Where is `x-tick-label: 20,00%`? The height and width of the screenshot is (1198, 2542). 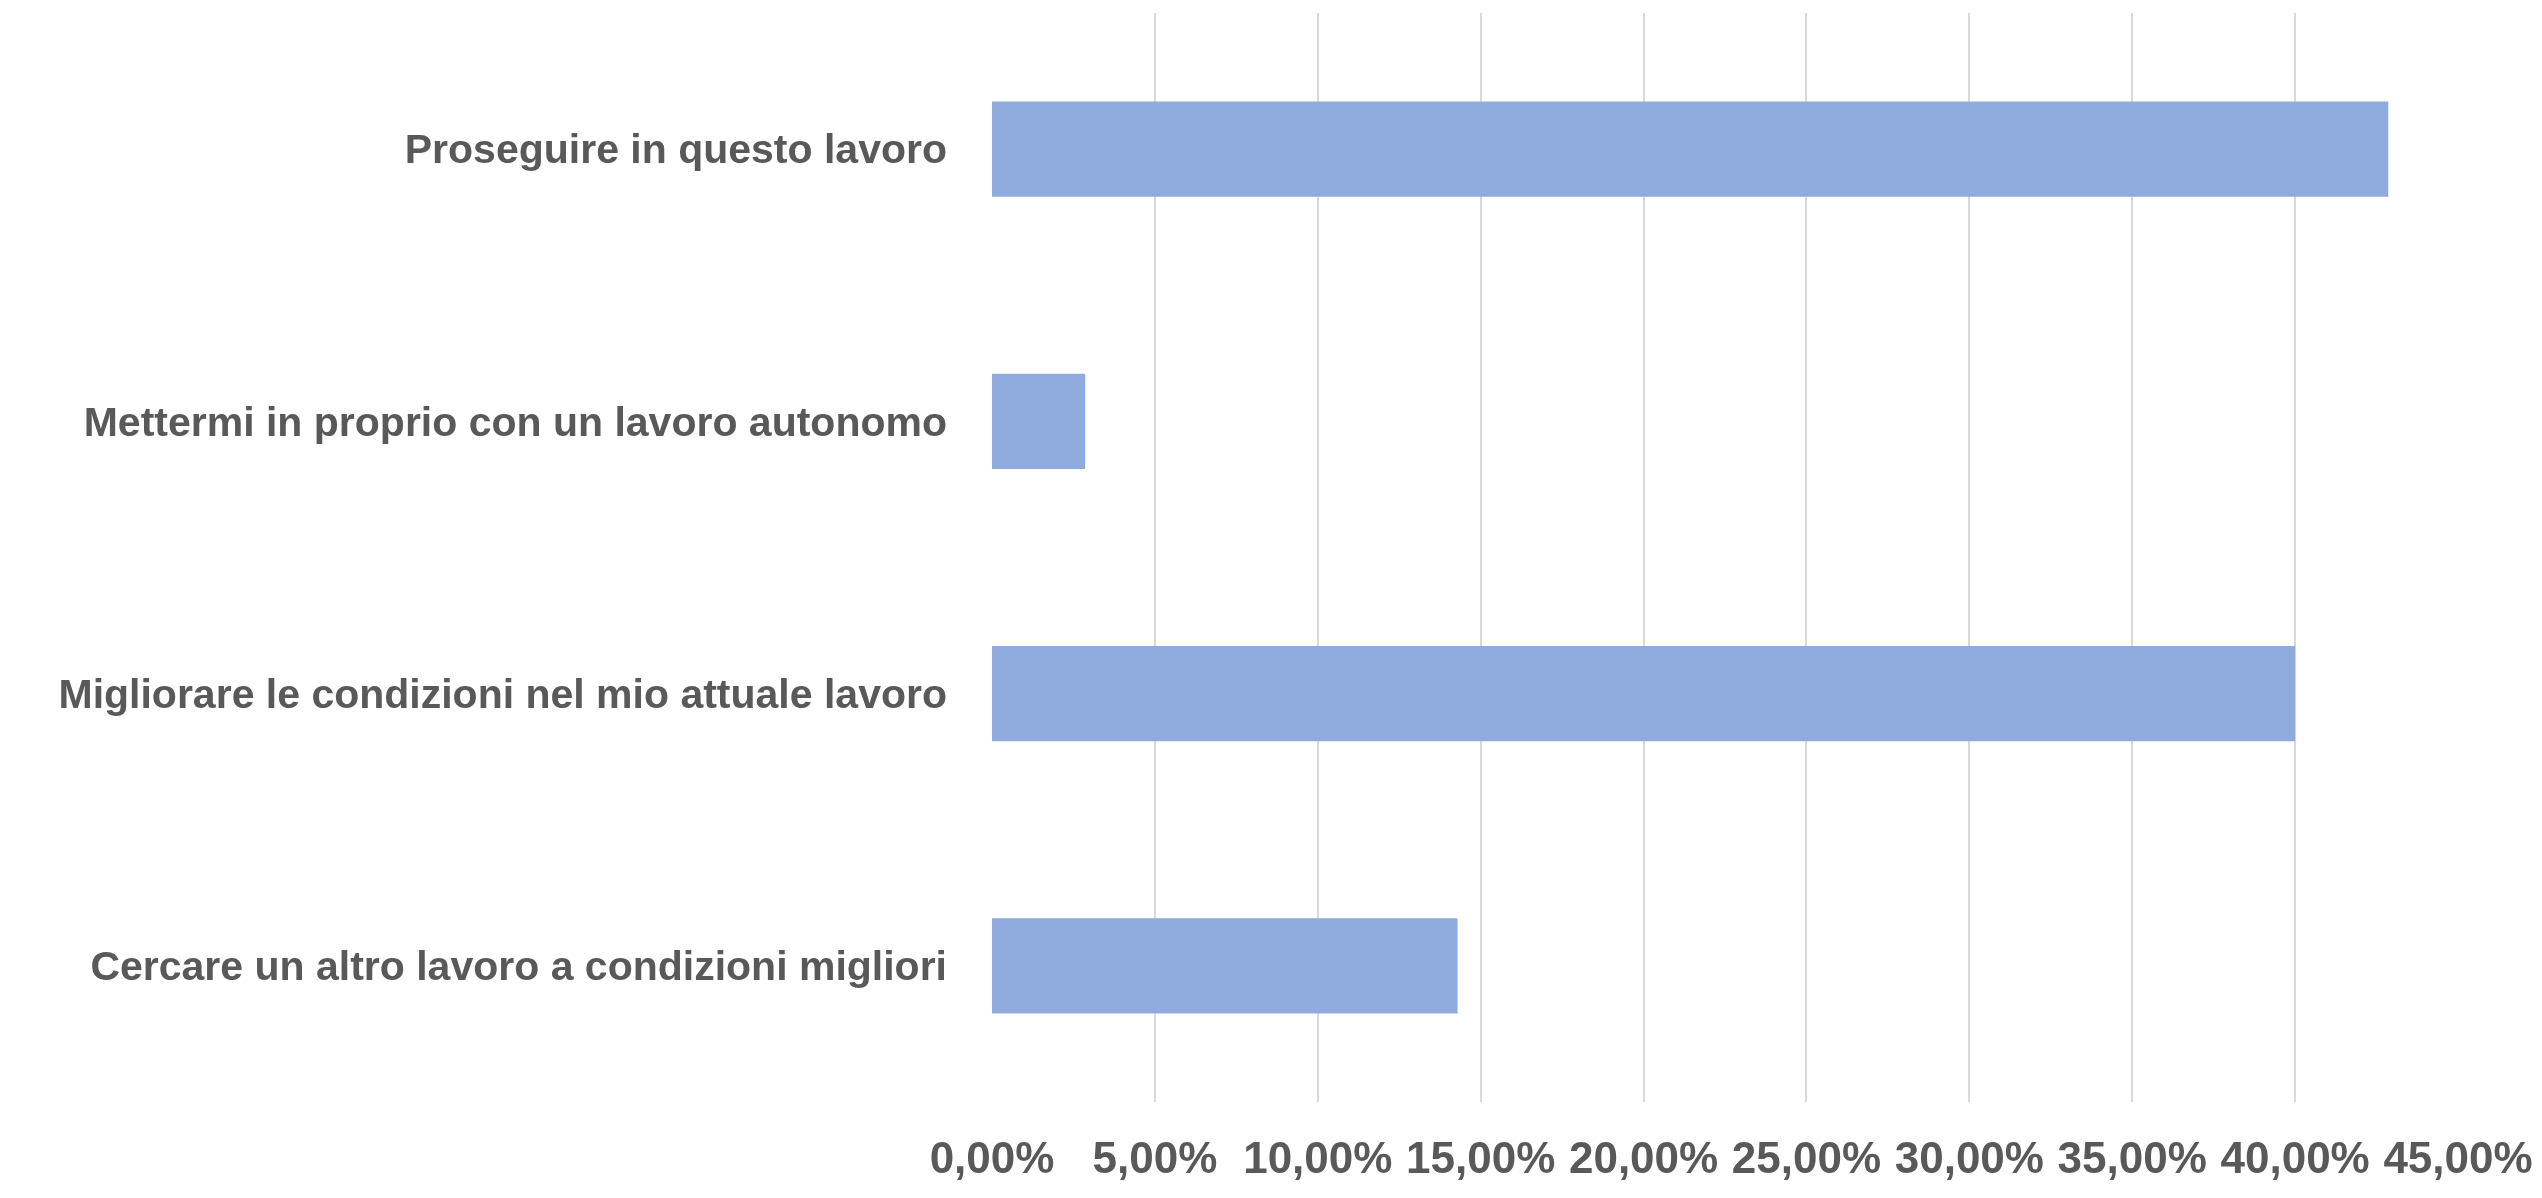 x-tick-label: 20,00% is located at coordinates (1643, 1157).